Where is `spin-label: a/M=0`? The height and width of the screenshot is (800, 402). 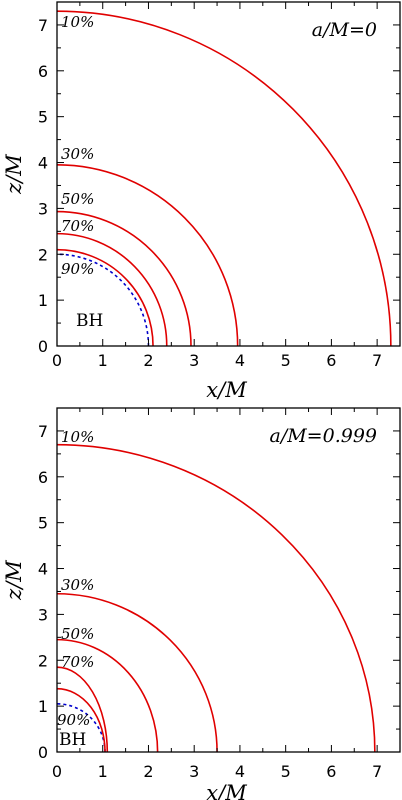
spin-label: a/M=0 is located at coordinates (344, 30).